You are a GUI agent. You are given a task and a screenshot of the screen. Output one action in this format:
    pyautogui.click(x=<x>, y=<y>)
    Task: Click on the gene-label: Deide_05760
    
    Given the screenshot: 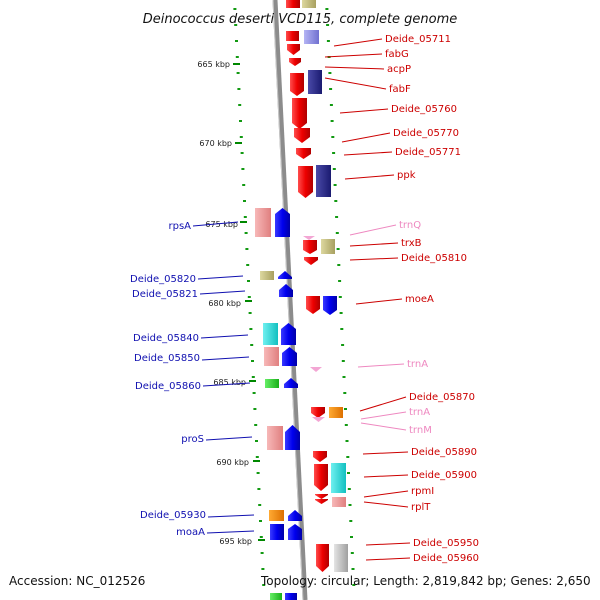 What is the action you would take?
    pyautogui.click(x=424, y=109)
    